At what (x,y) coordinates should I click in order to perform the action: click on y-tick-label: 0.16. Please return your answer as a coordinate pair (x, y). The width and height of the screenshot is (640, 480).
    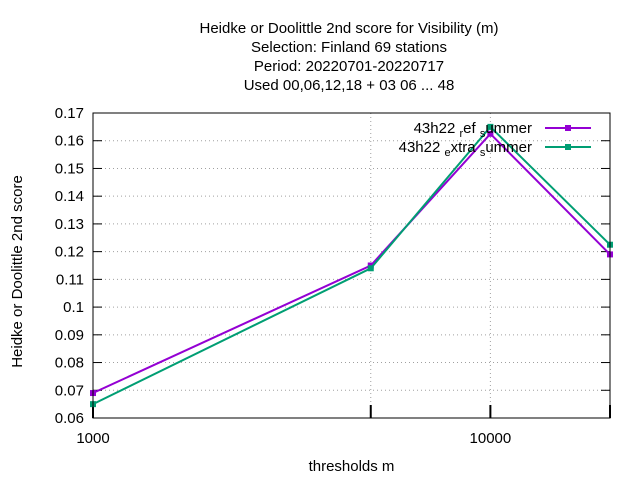
    Looking at the image, I should click on (69, 141).